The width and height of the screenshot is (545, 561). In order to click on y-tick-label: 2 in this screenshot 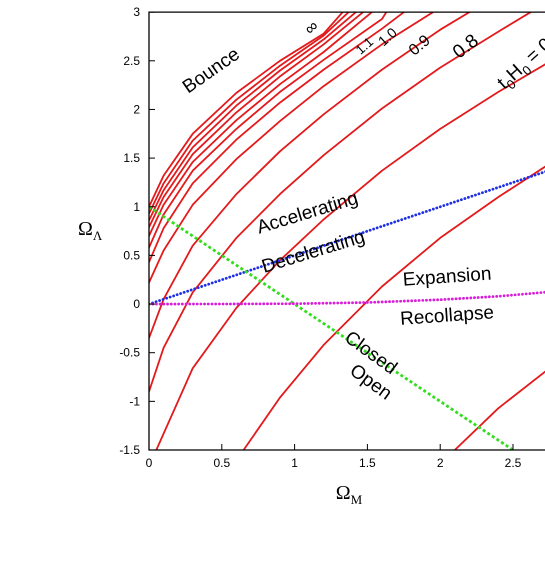, I will do `click(136, 109)`.